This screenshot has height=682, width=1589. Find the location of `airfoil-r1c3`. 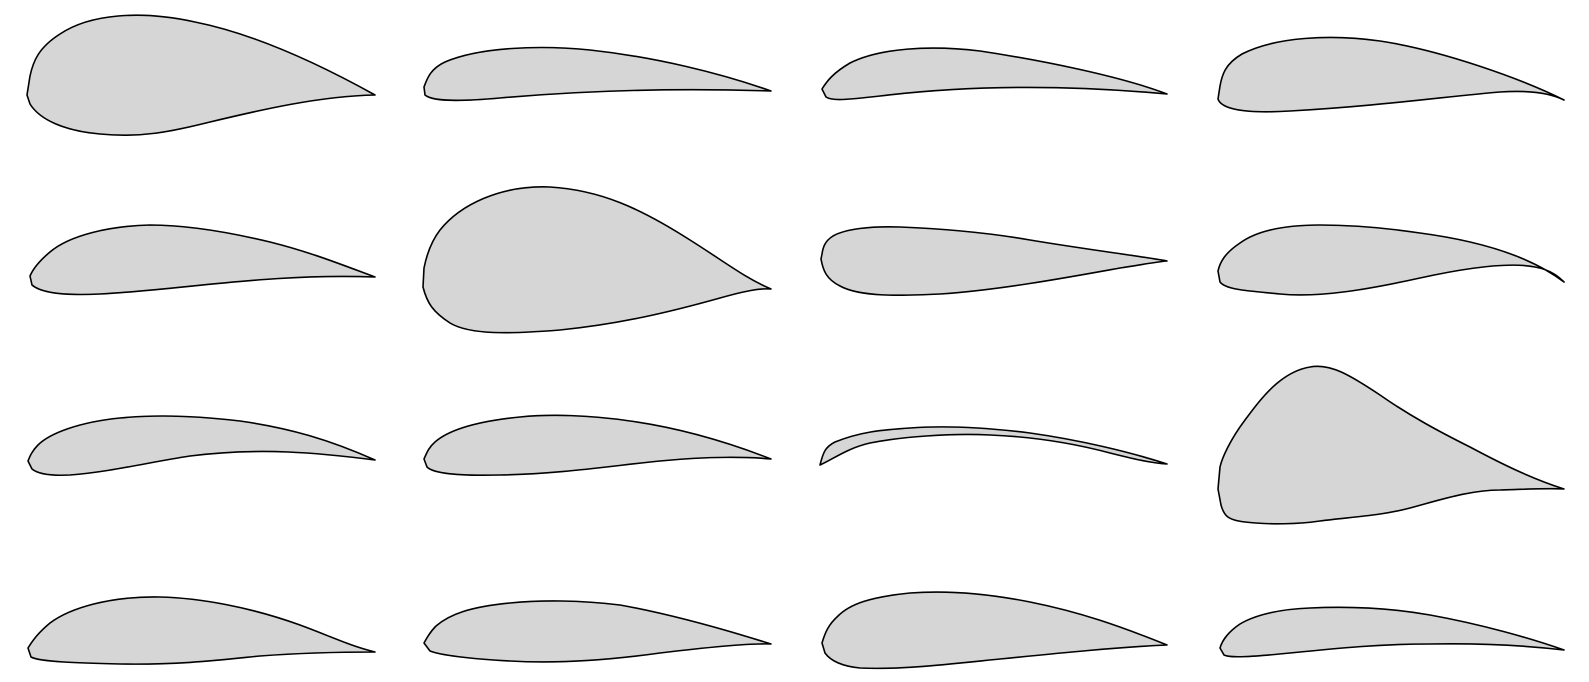

airfoil-r1c3 is located at coordinates (994, 73).